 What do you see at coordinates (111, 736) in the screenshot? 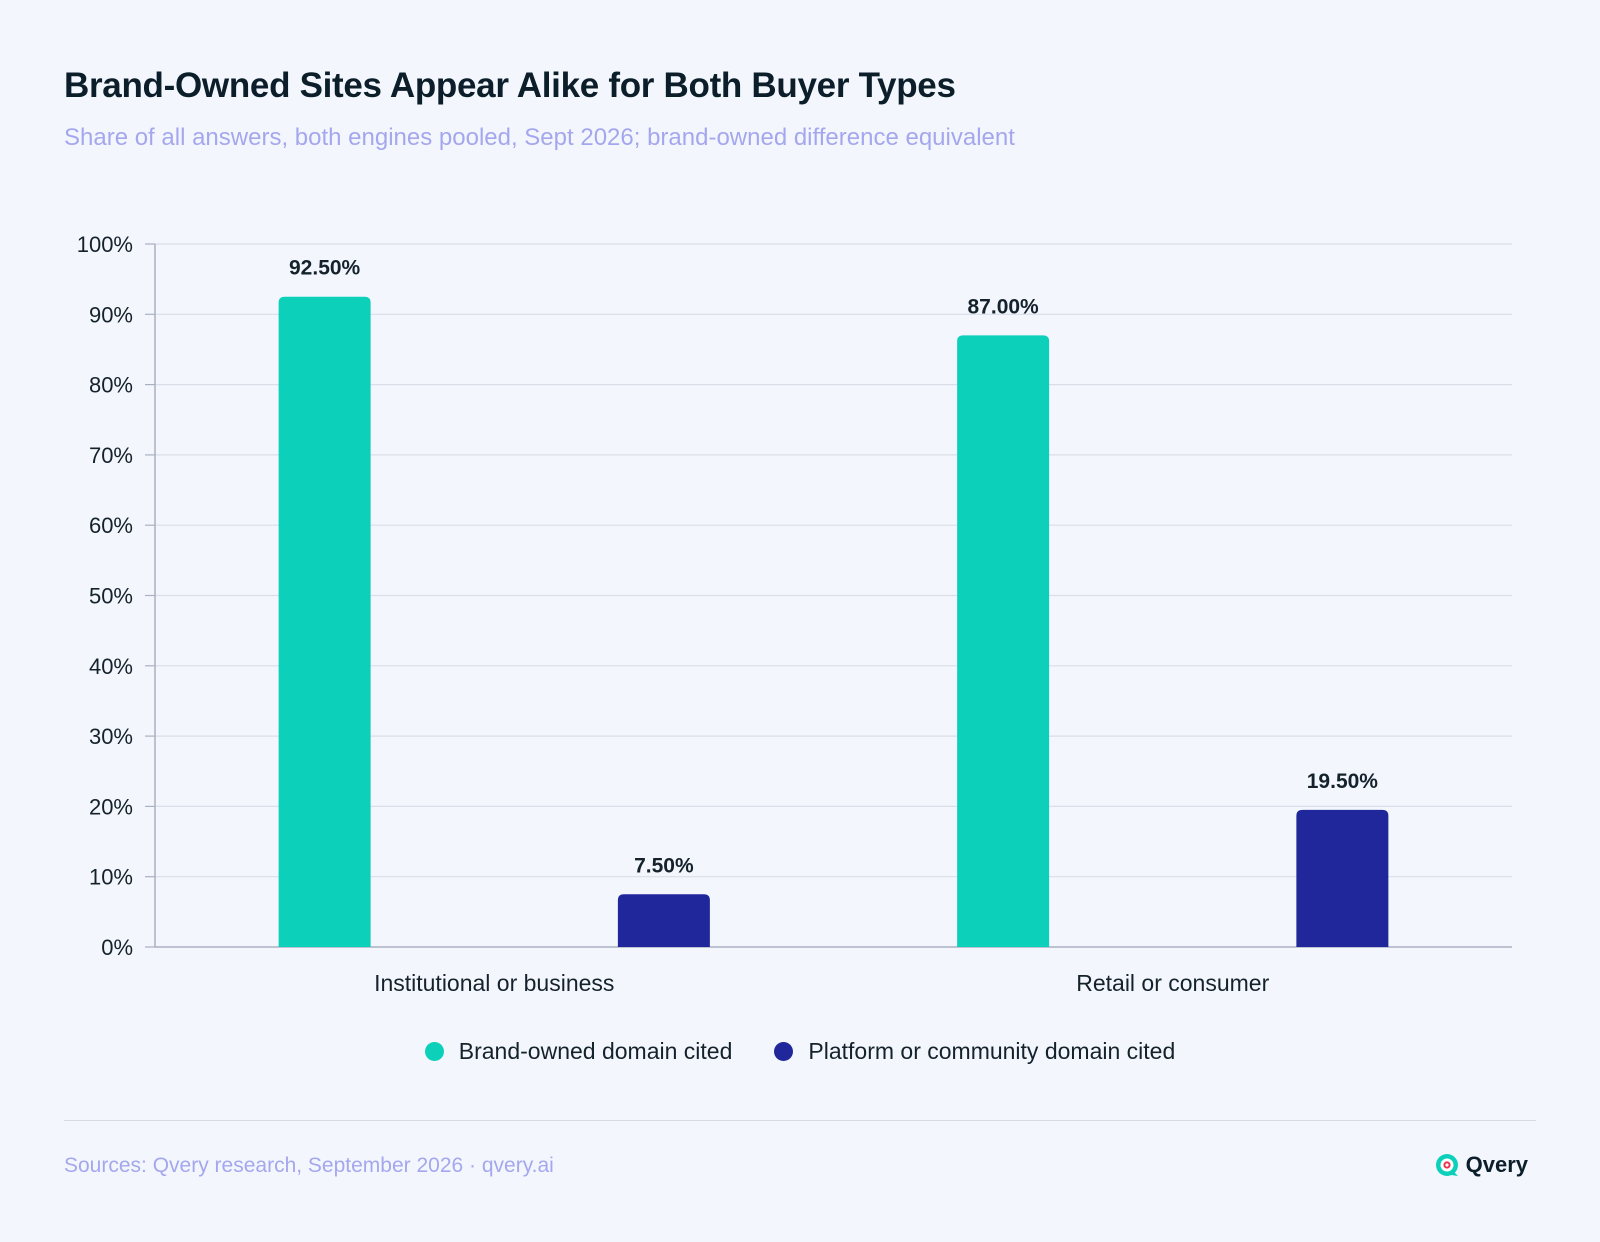
I see `y-tick-label: 30%` at bounding box center [111, 736].